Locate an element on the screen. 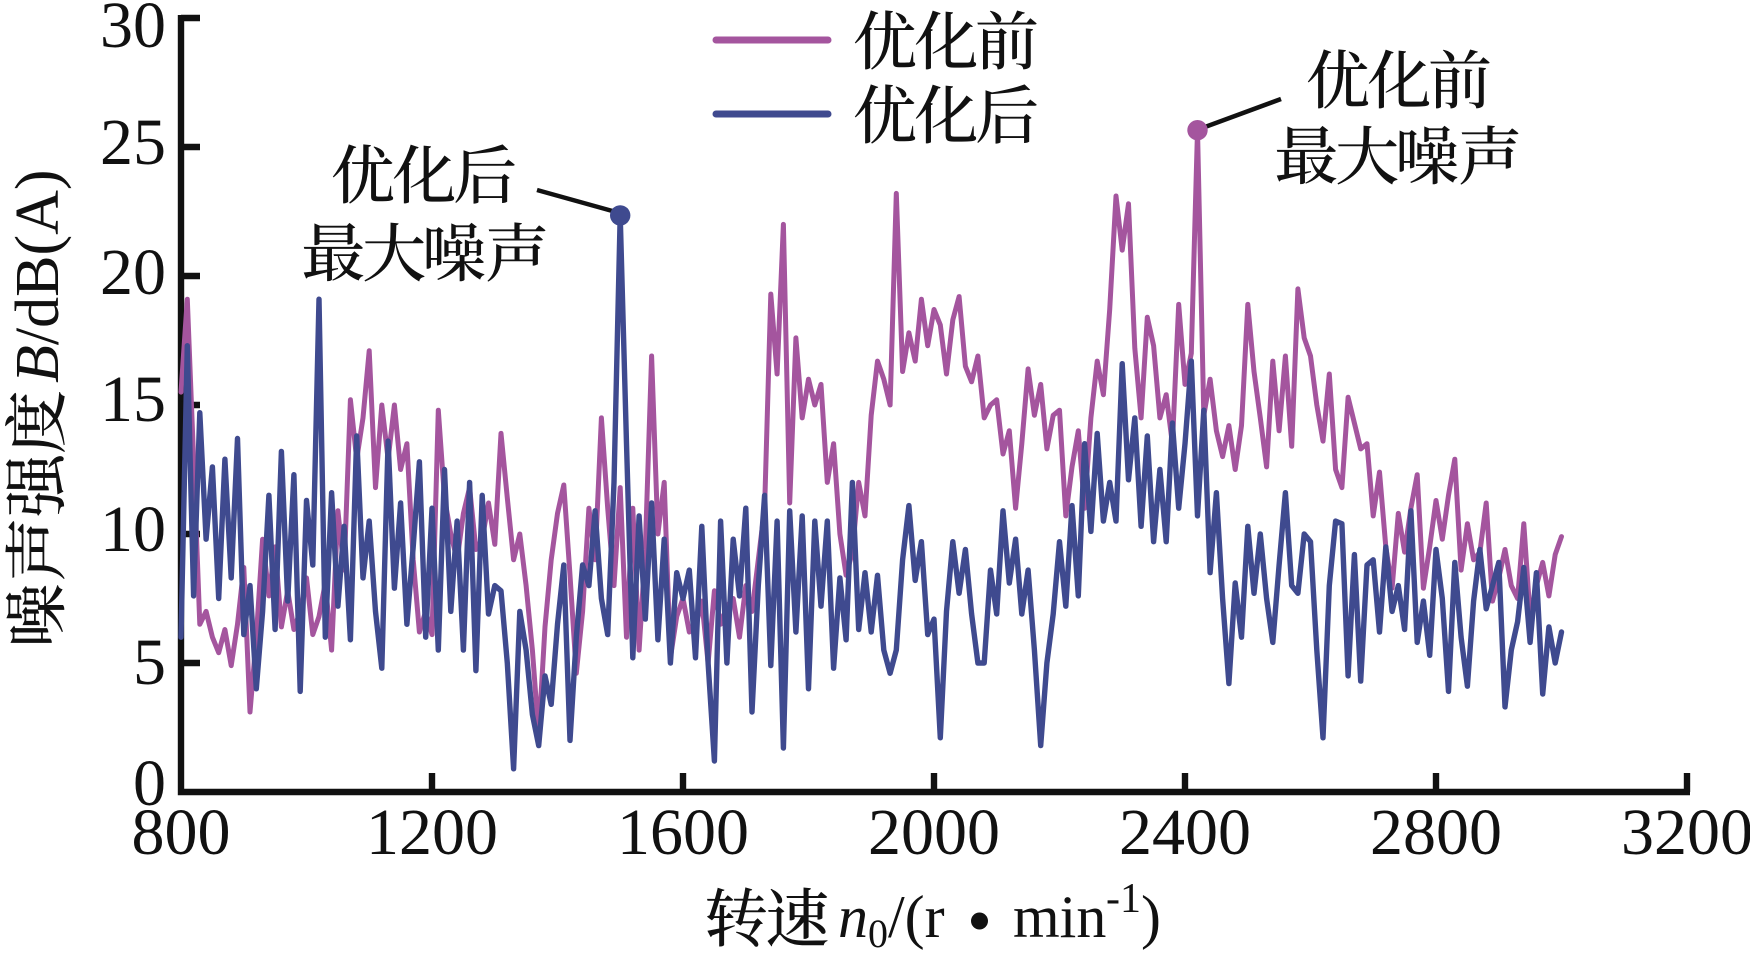 This screenshot has height=953, width=1750. svg-text: 10 is located at coordinates (133, 529).